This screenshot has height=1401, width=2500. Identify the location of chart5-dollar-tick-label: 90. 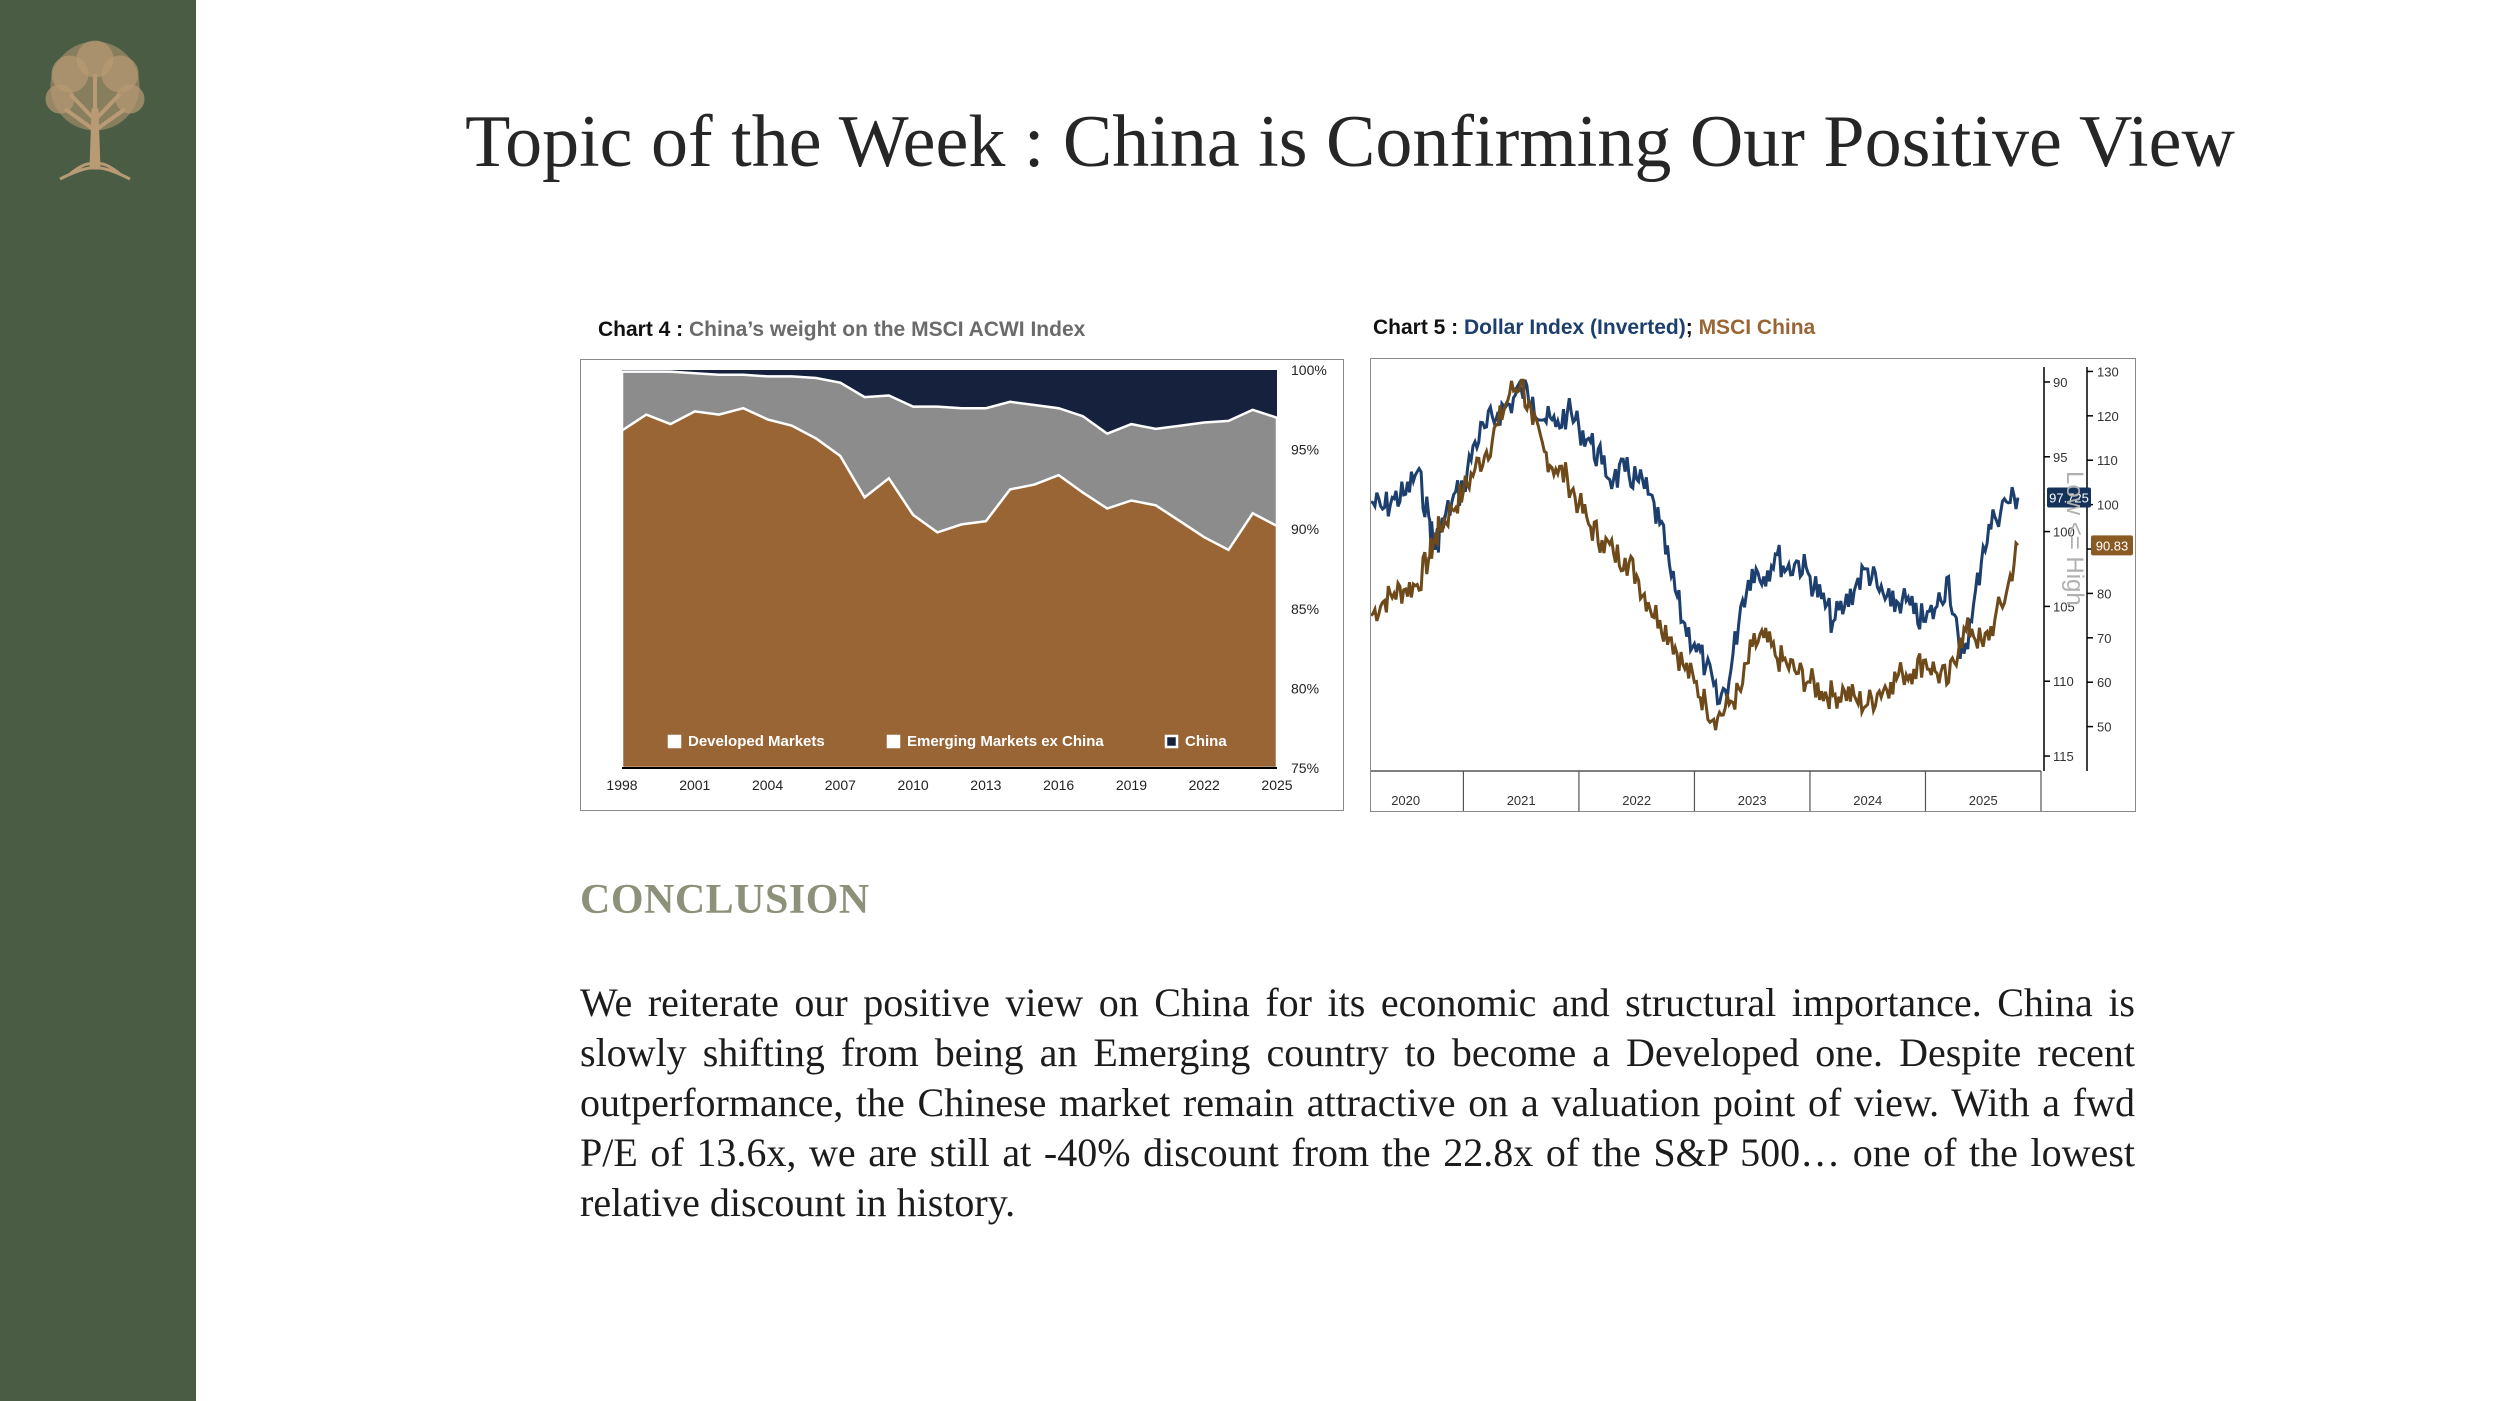
(2060, 382).